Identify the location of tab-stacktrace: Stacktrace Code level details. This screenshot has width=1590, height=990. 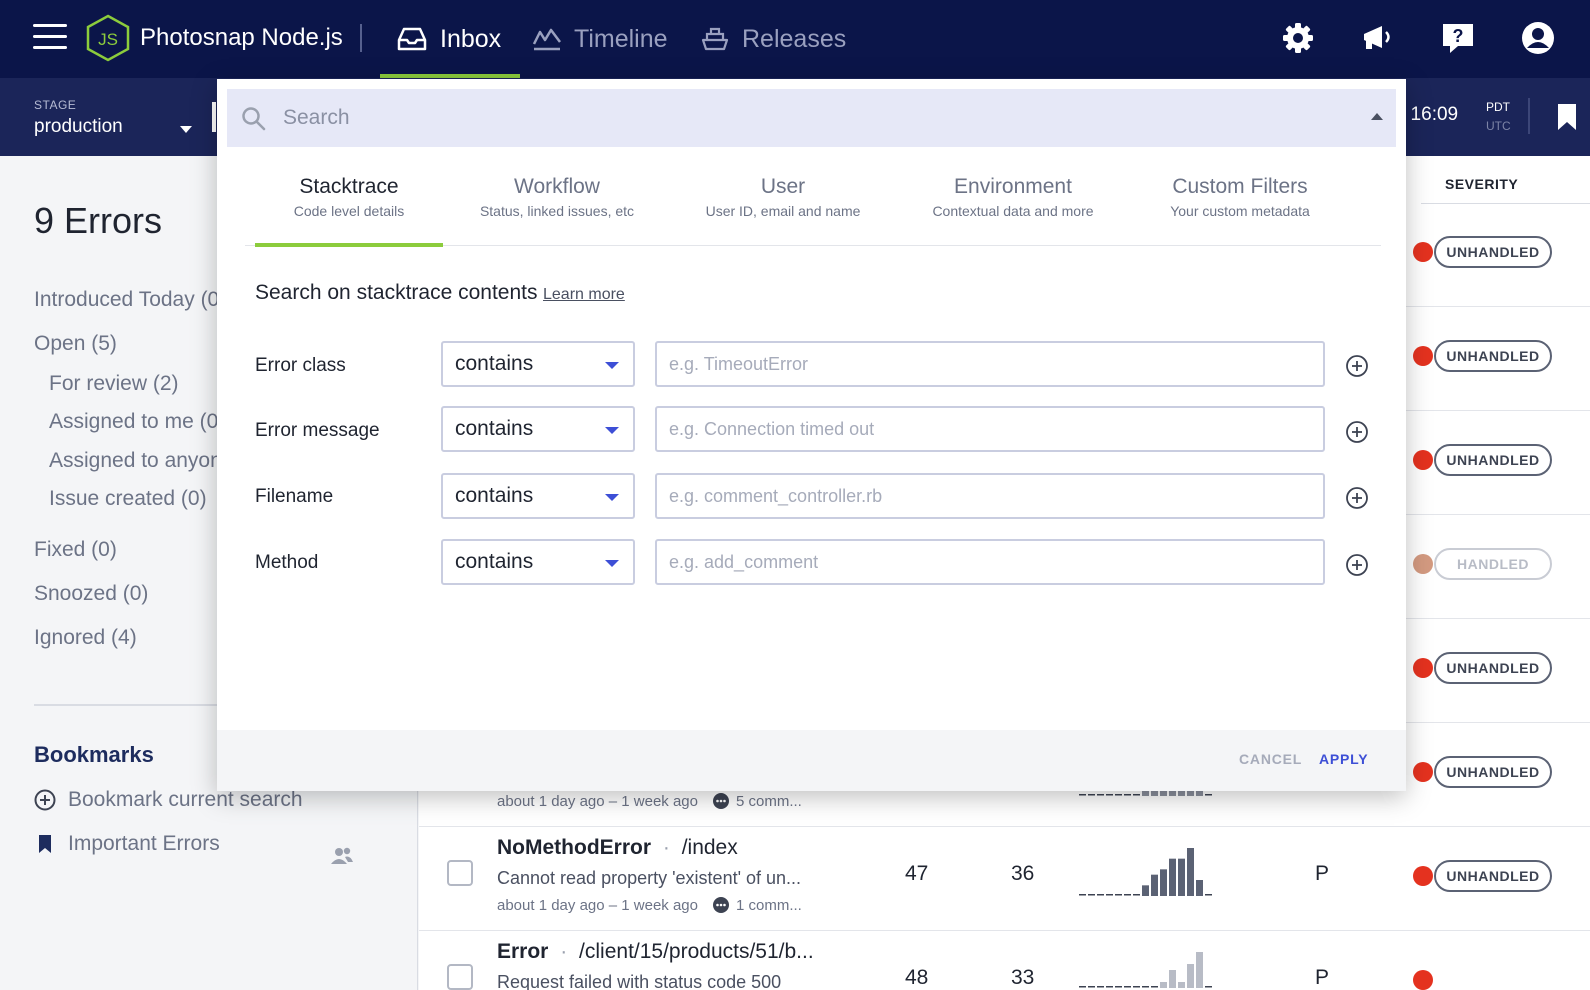
(349, 197).